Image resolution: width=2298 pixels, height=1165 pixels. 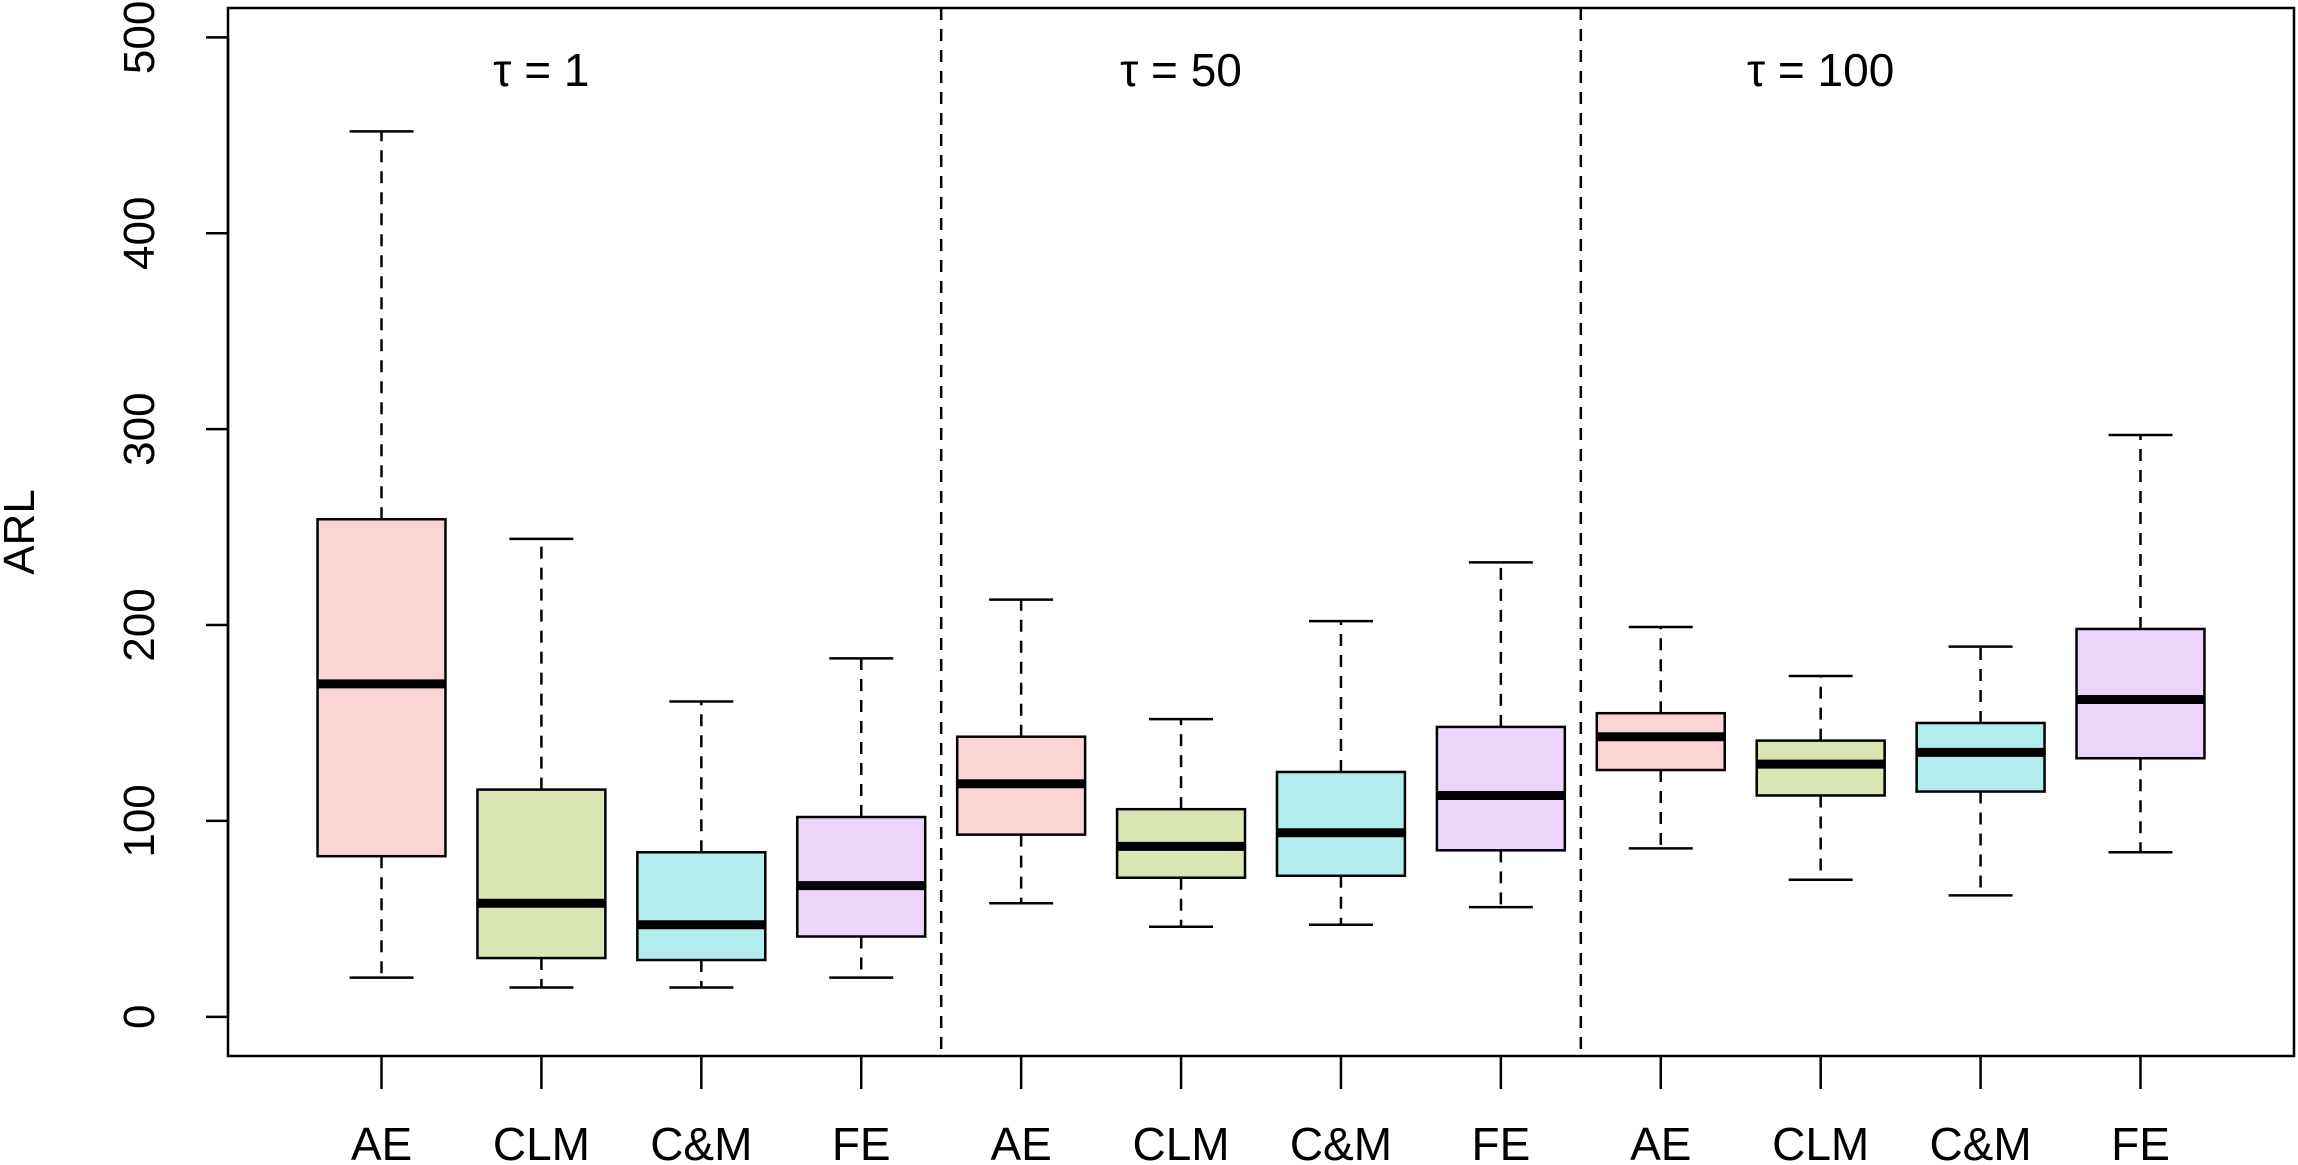 I want to click on group-labels: τ = 1 τ = 50 τ = 100, so click(x=1193, y=70).